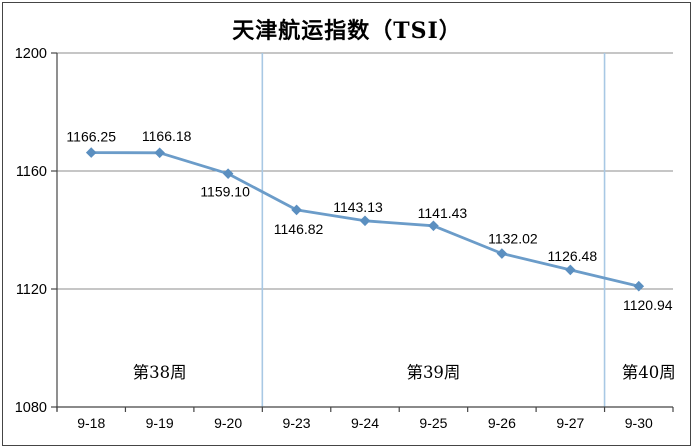 The width and height of the screenshot is (694, 448). What do you see at coordinates (299, 229) in the screenshot?
I see `data-label: 1146.82` at bounding box center [299, 229].